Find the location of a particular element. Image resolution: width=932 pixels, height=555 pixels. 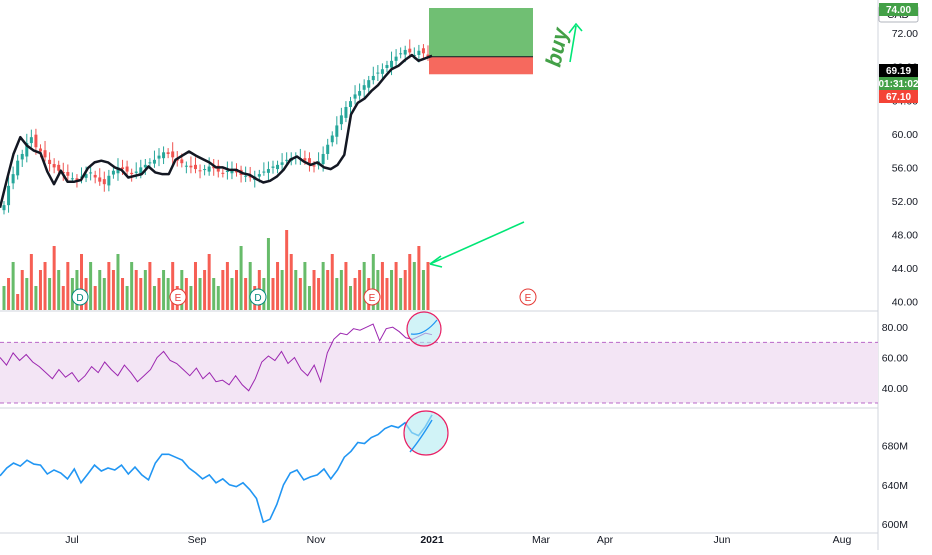

price-tick-label: 40.00 is located at coordinates (905, 303).